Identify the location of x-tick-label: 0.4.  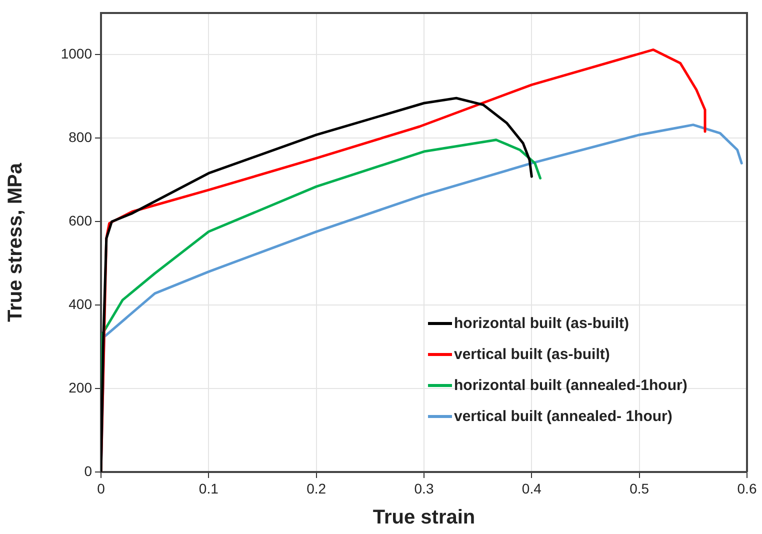
(532, 488).